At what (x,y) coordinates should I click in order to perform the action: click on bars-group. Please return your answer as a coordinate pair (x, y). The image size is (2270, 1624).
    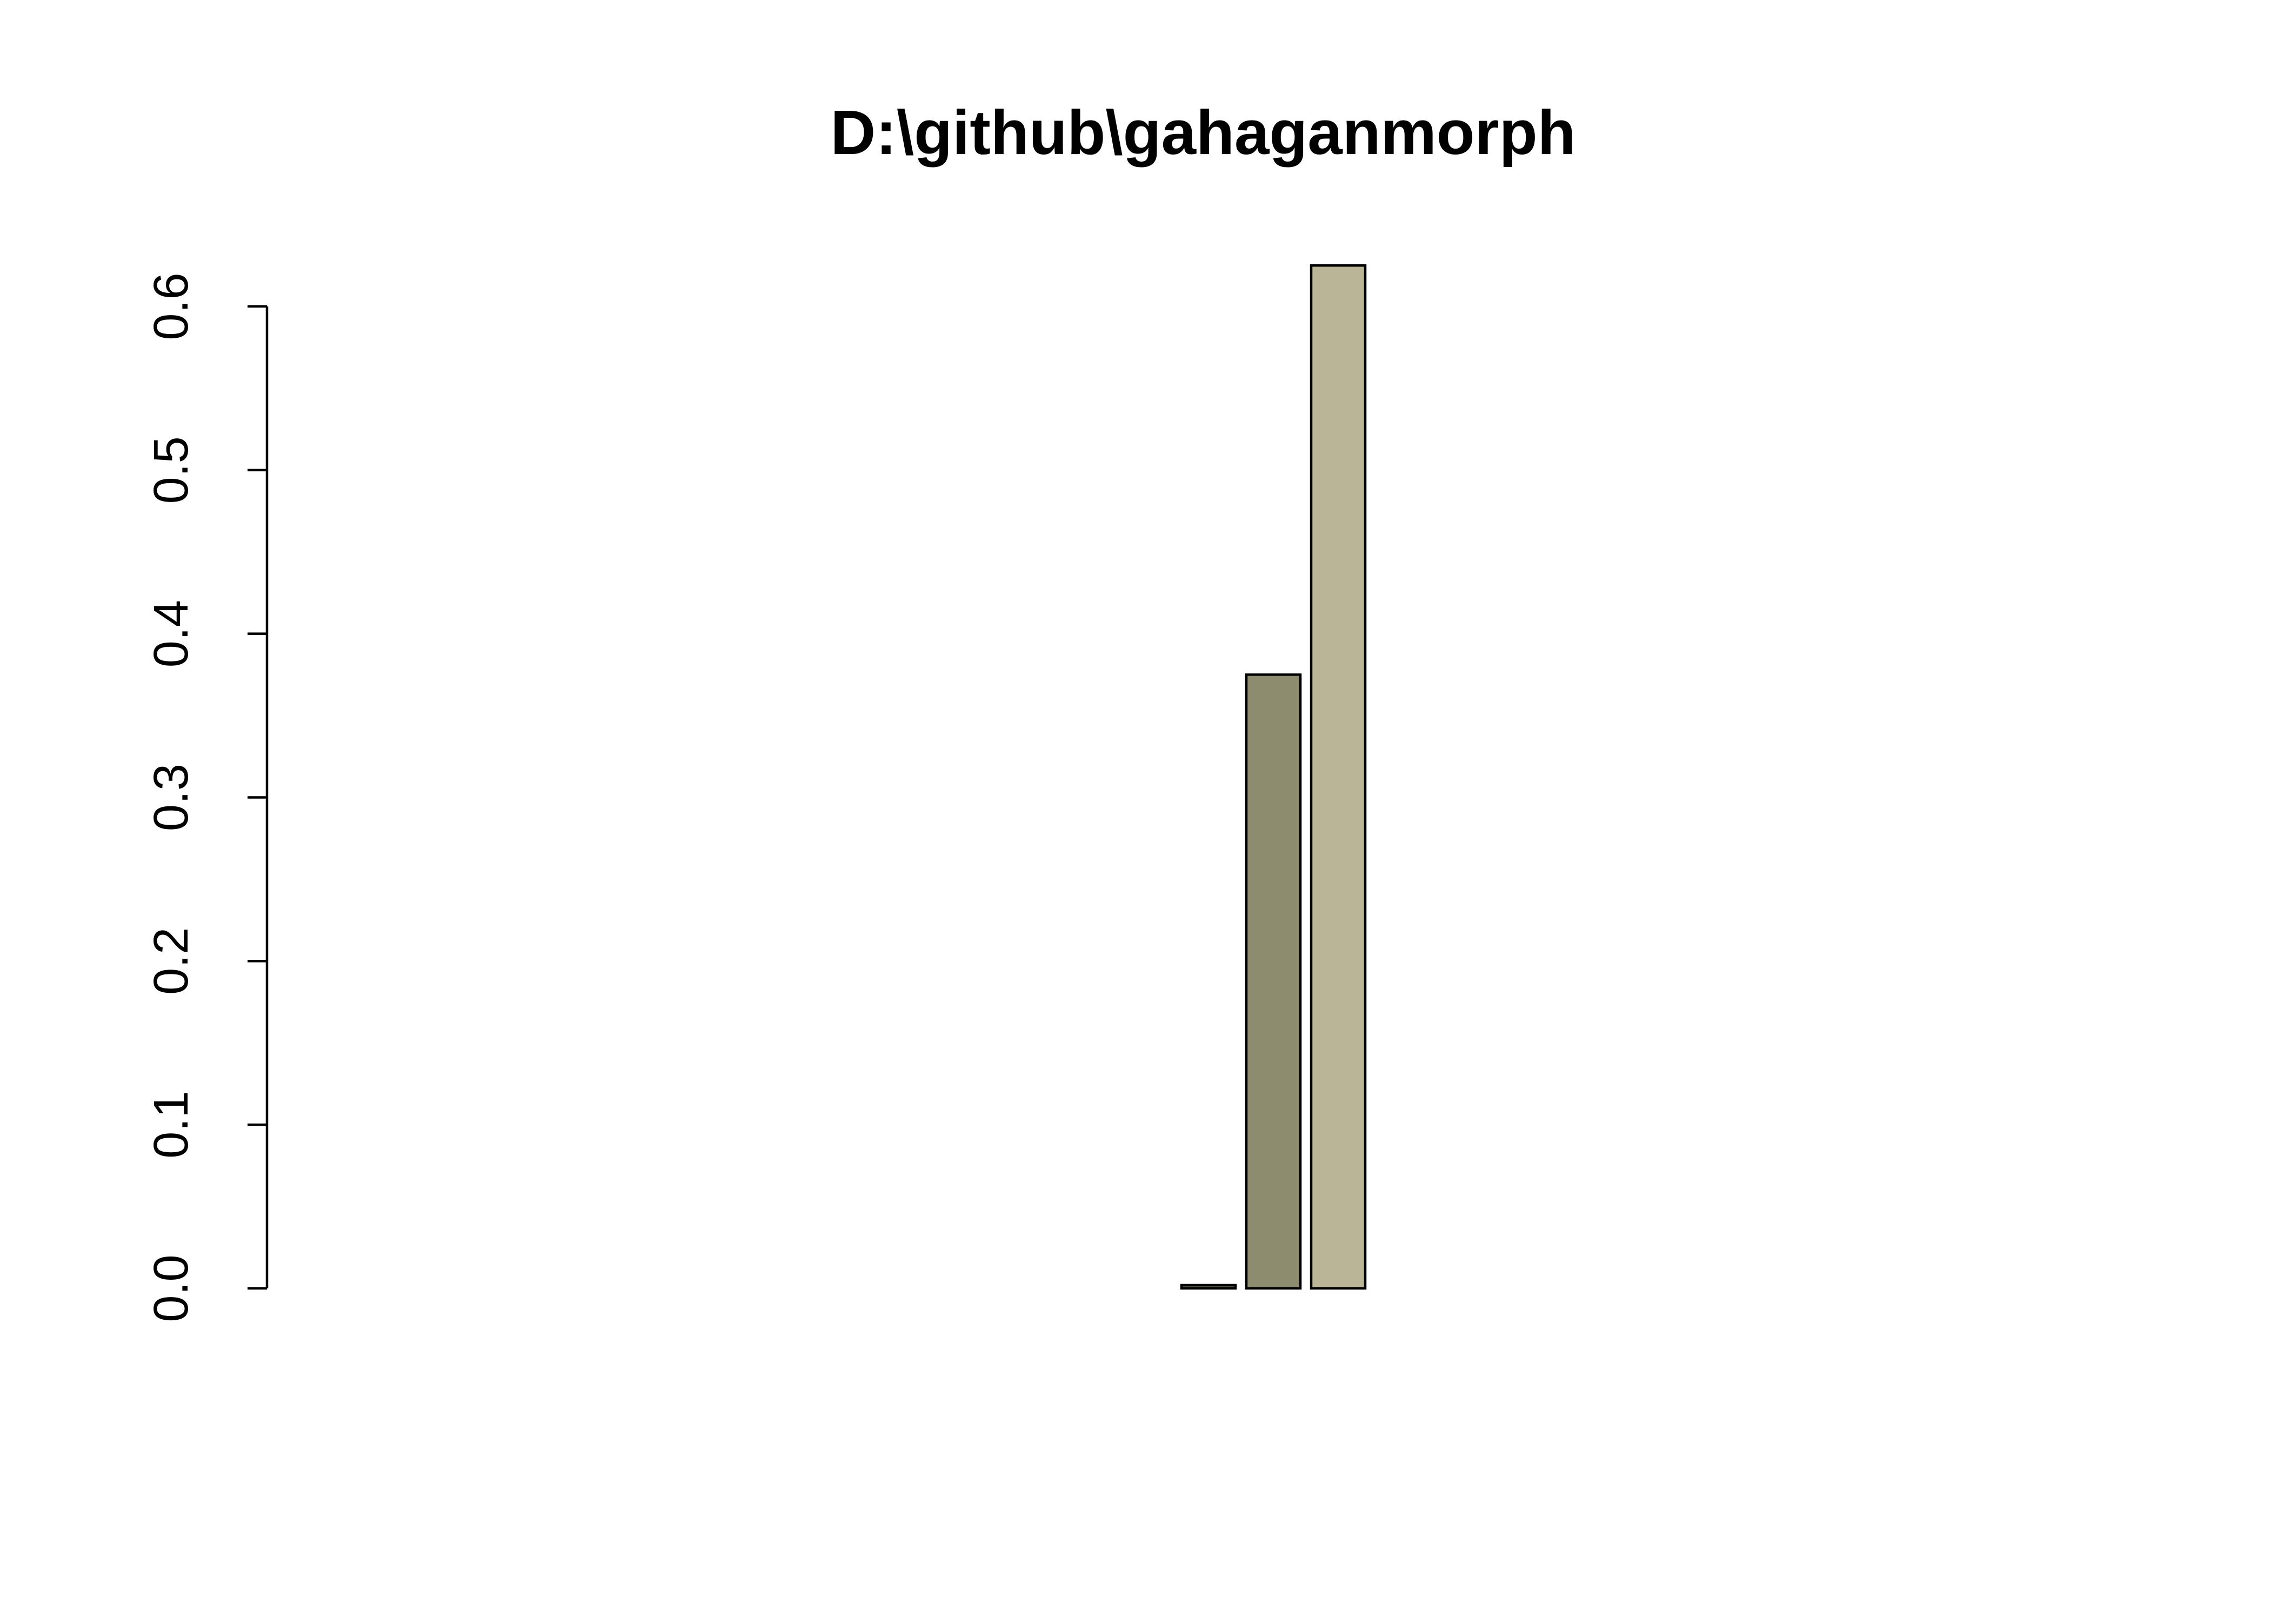
    Looking at the image, I should click on (1273, 777).